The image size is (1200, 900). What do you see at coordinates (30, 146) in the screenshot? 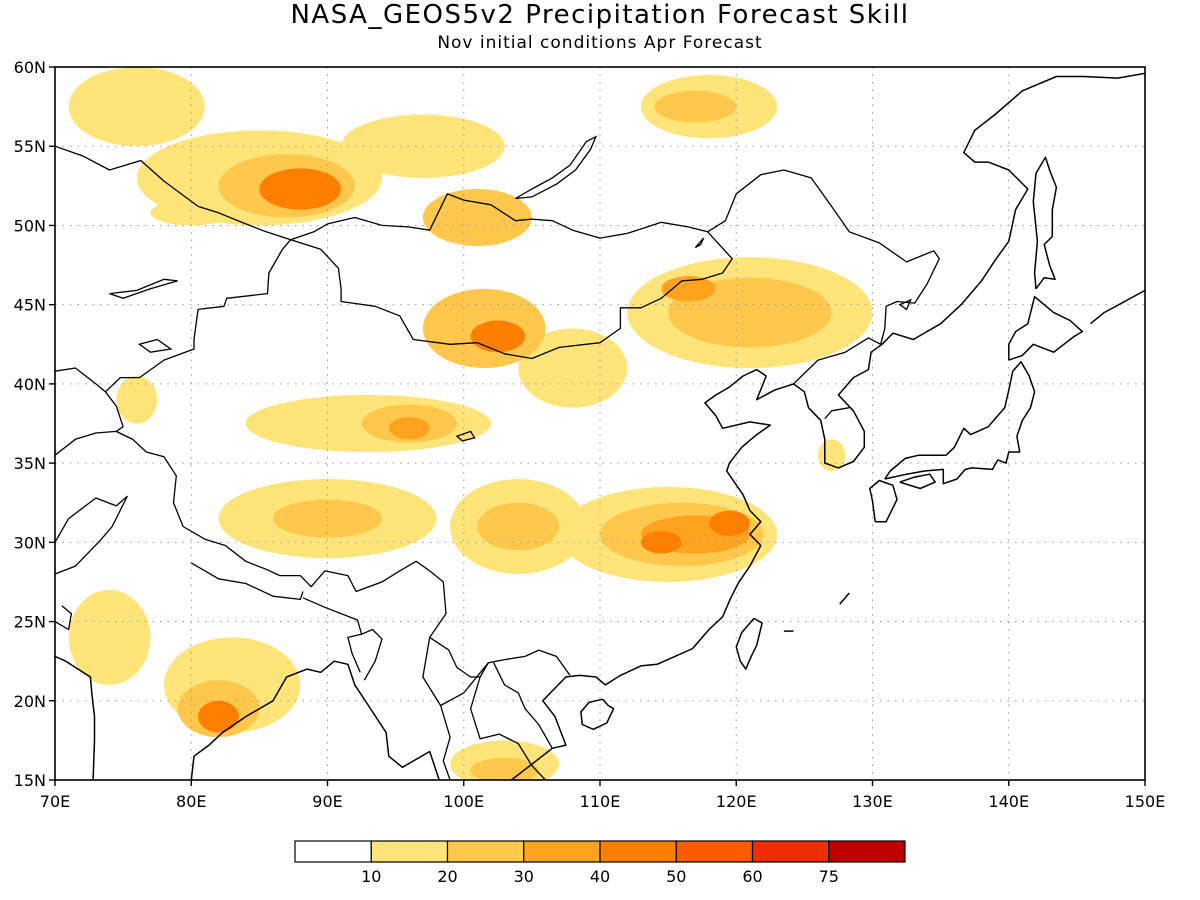
I see `y-tick-label: 55N` at bounding box center [30, 146].